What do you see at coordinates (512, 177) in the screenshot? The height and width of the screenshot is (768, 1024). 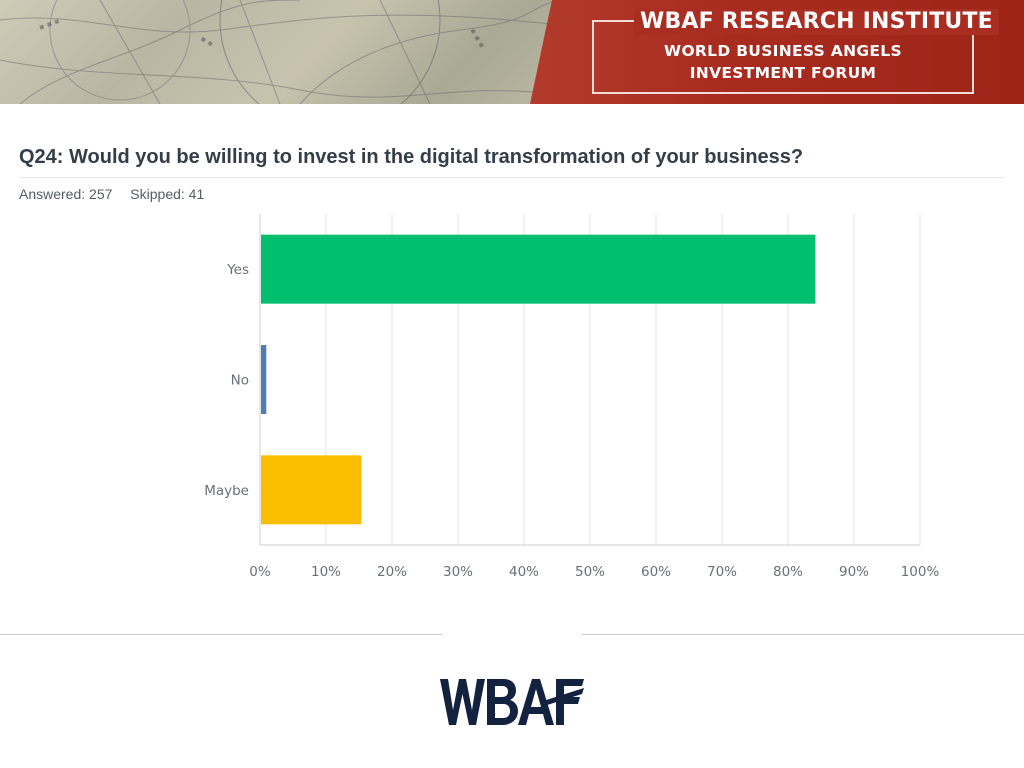 I see `question-divider` at bounding box center [512, 177].